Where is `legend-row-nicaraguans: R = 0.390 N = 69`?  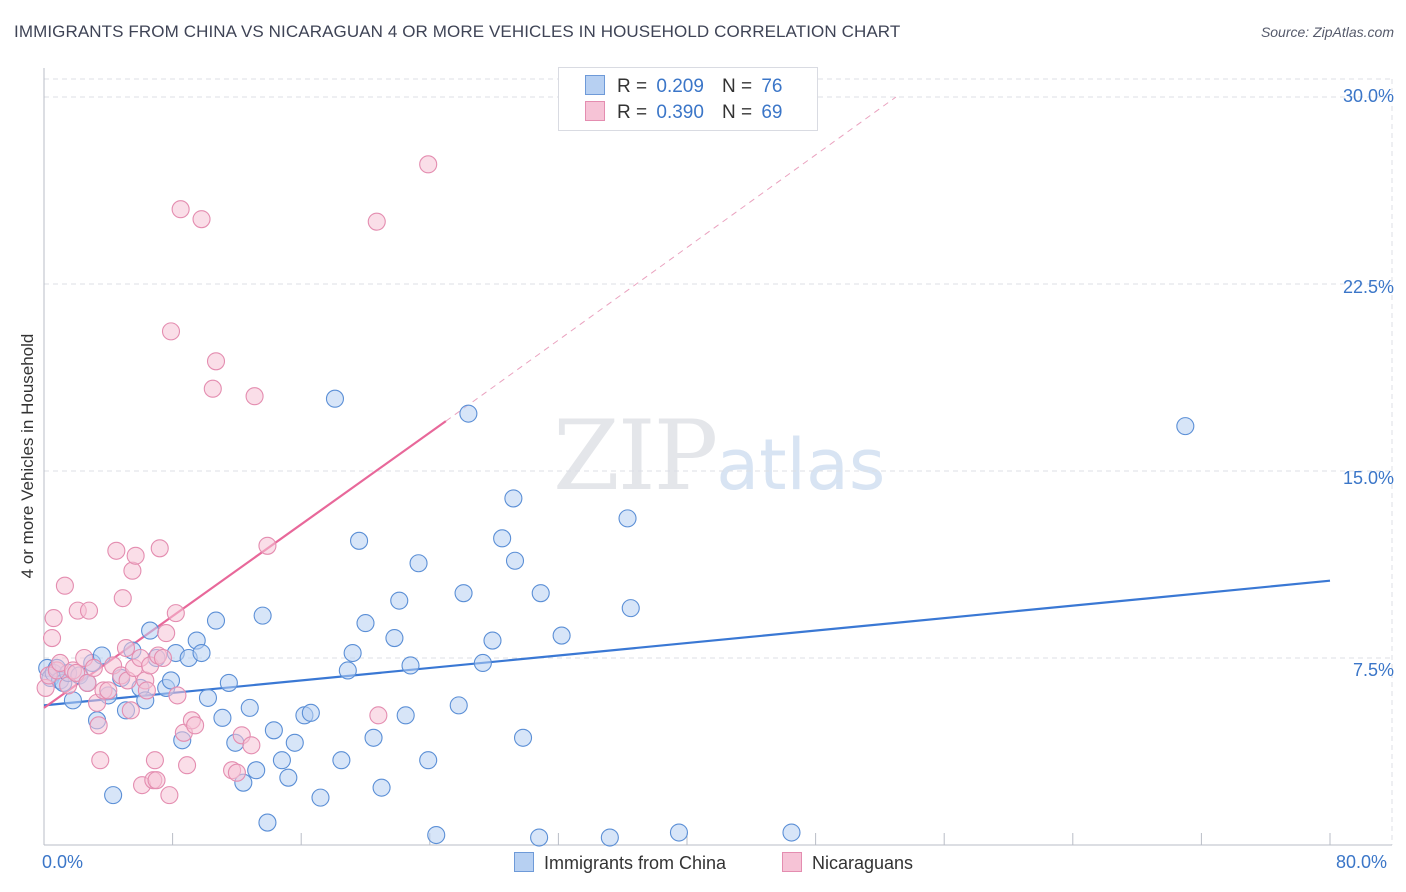
legend-row-nicaraguans: R = 0.390 N = 69 is located at coordinates (683, 113).